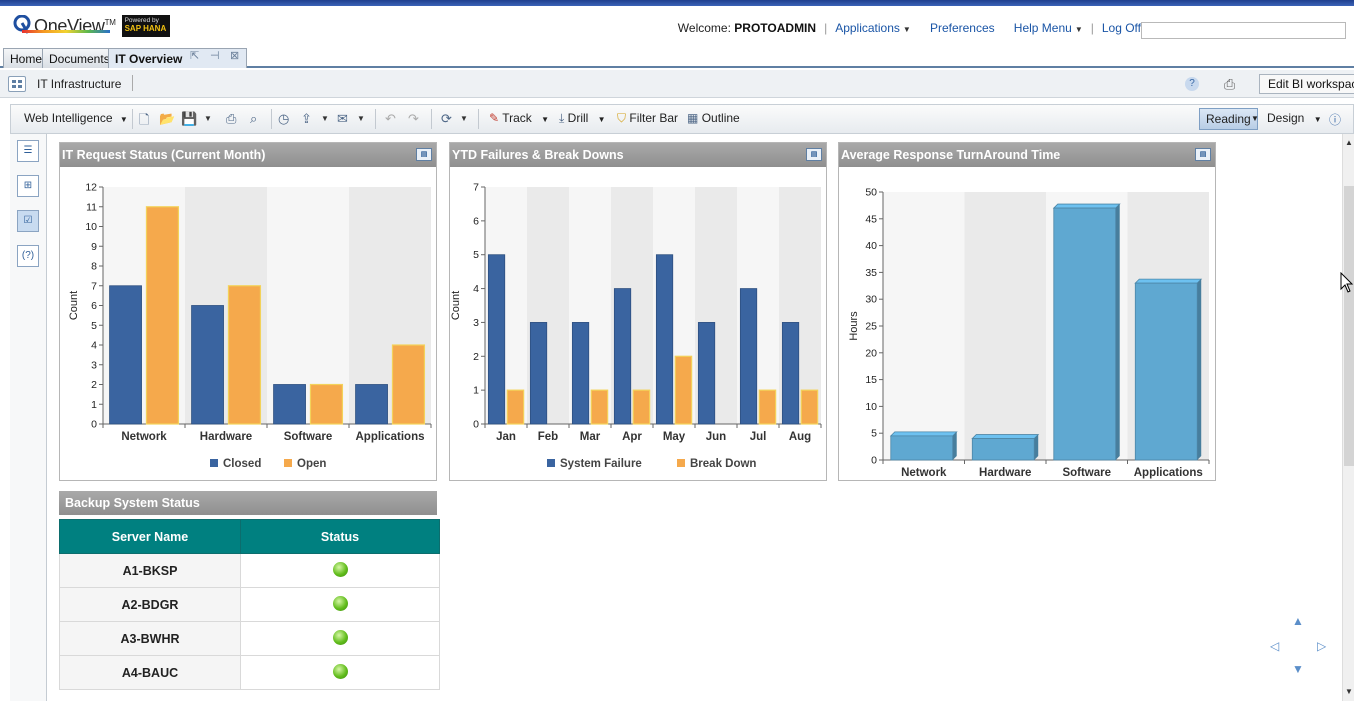 The height and width of the screenshot is (701, 1354). I want to click on find-icon: ⌕, so click(254, 118).